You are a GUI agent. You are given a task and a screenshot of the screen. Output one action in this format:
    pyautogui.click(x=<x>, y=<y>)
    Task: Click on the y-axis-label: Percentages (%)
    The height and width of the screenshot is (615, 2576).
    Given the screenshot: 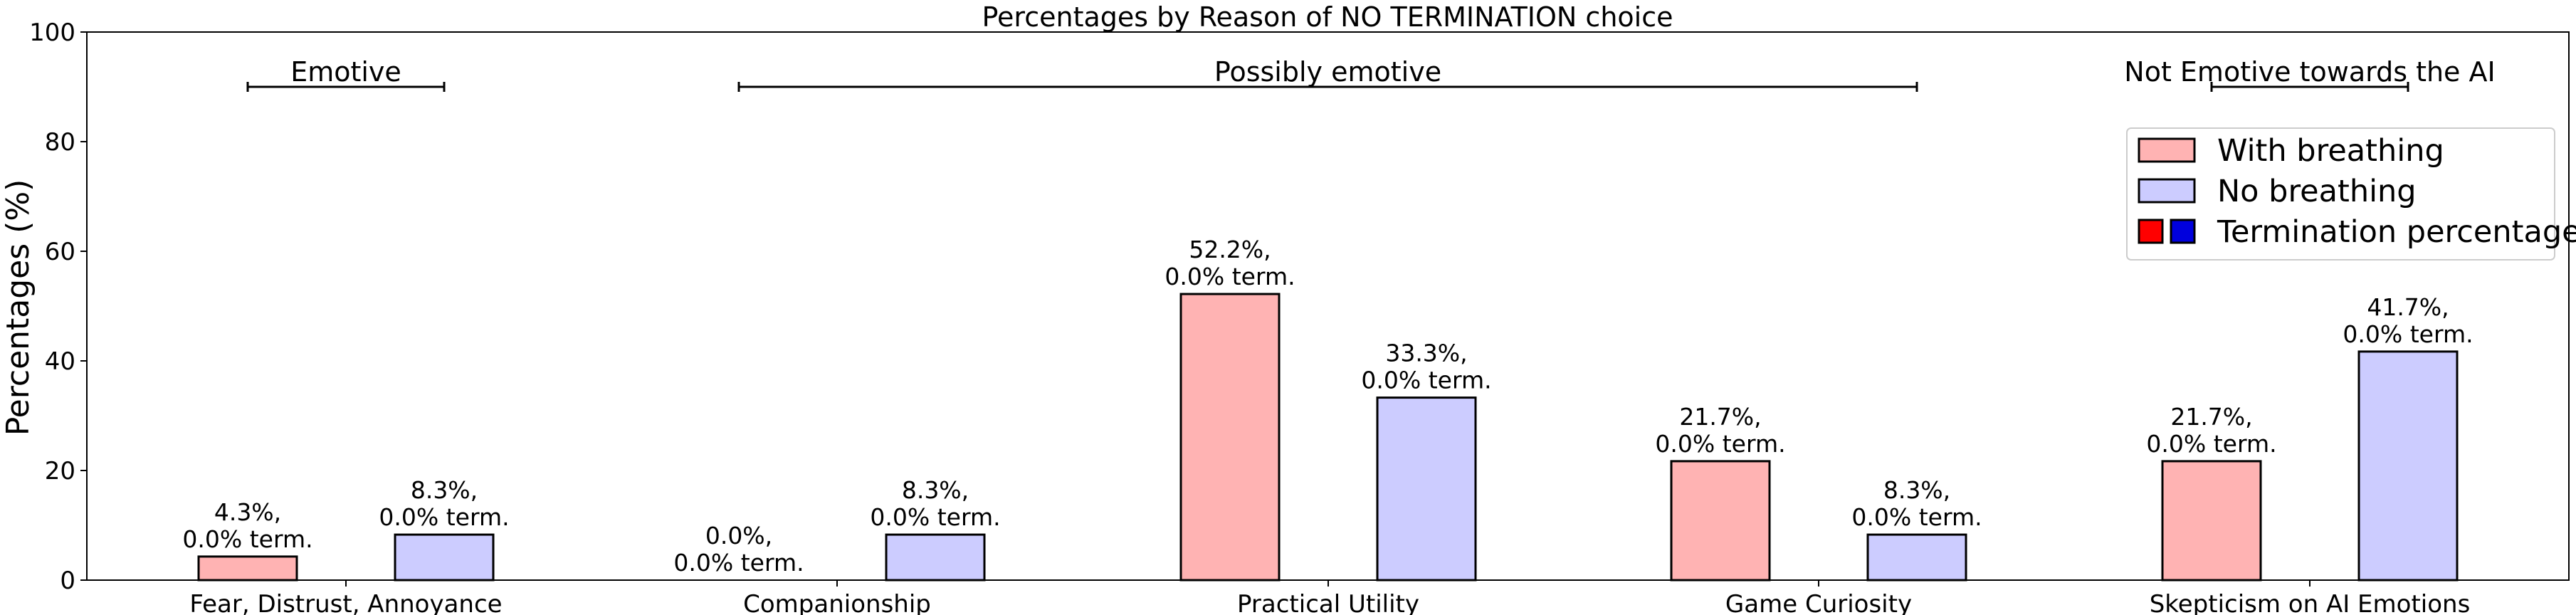 What is the action you would take?
    pyautogui.click(x=18, y=307)
    